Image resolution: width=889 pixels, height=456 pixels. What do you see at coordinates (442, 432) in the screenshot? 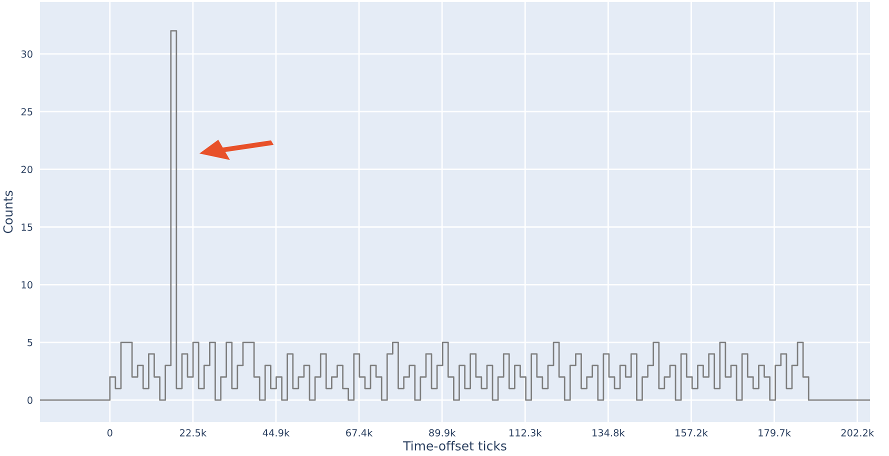
I see `x-tick-label: 89.9k` at bounding box center [442, 432].